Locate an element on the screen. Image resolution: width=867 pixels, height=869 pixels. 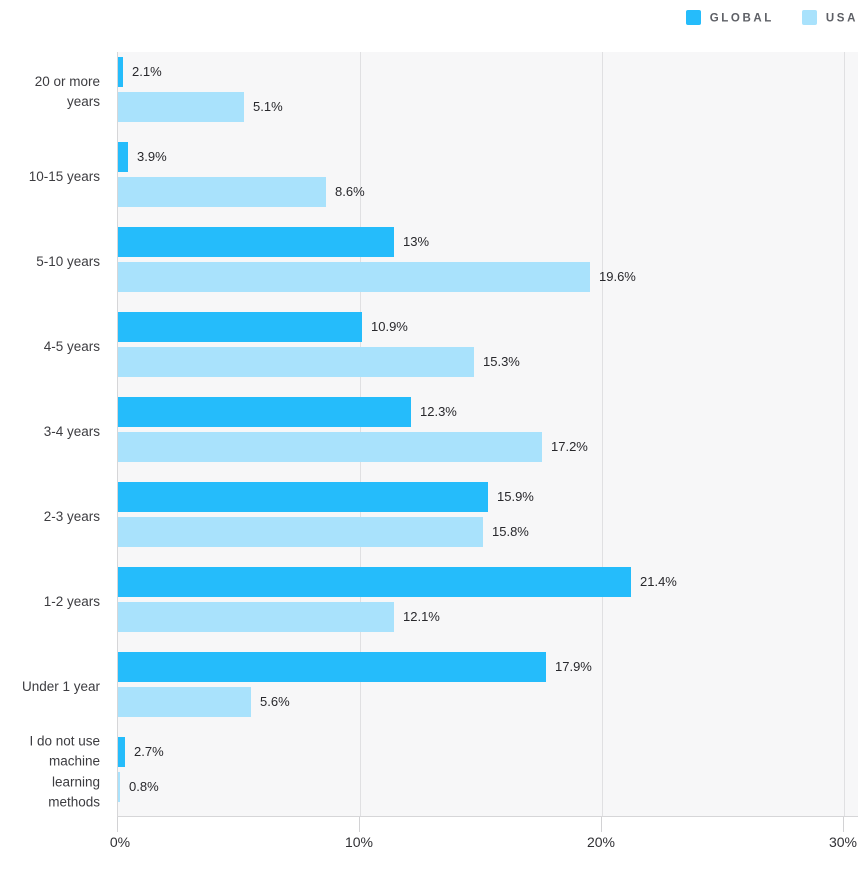
x-tick-label-30%: 30% is located at coordinates (843, 842).